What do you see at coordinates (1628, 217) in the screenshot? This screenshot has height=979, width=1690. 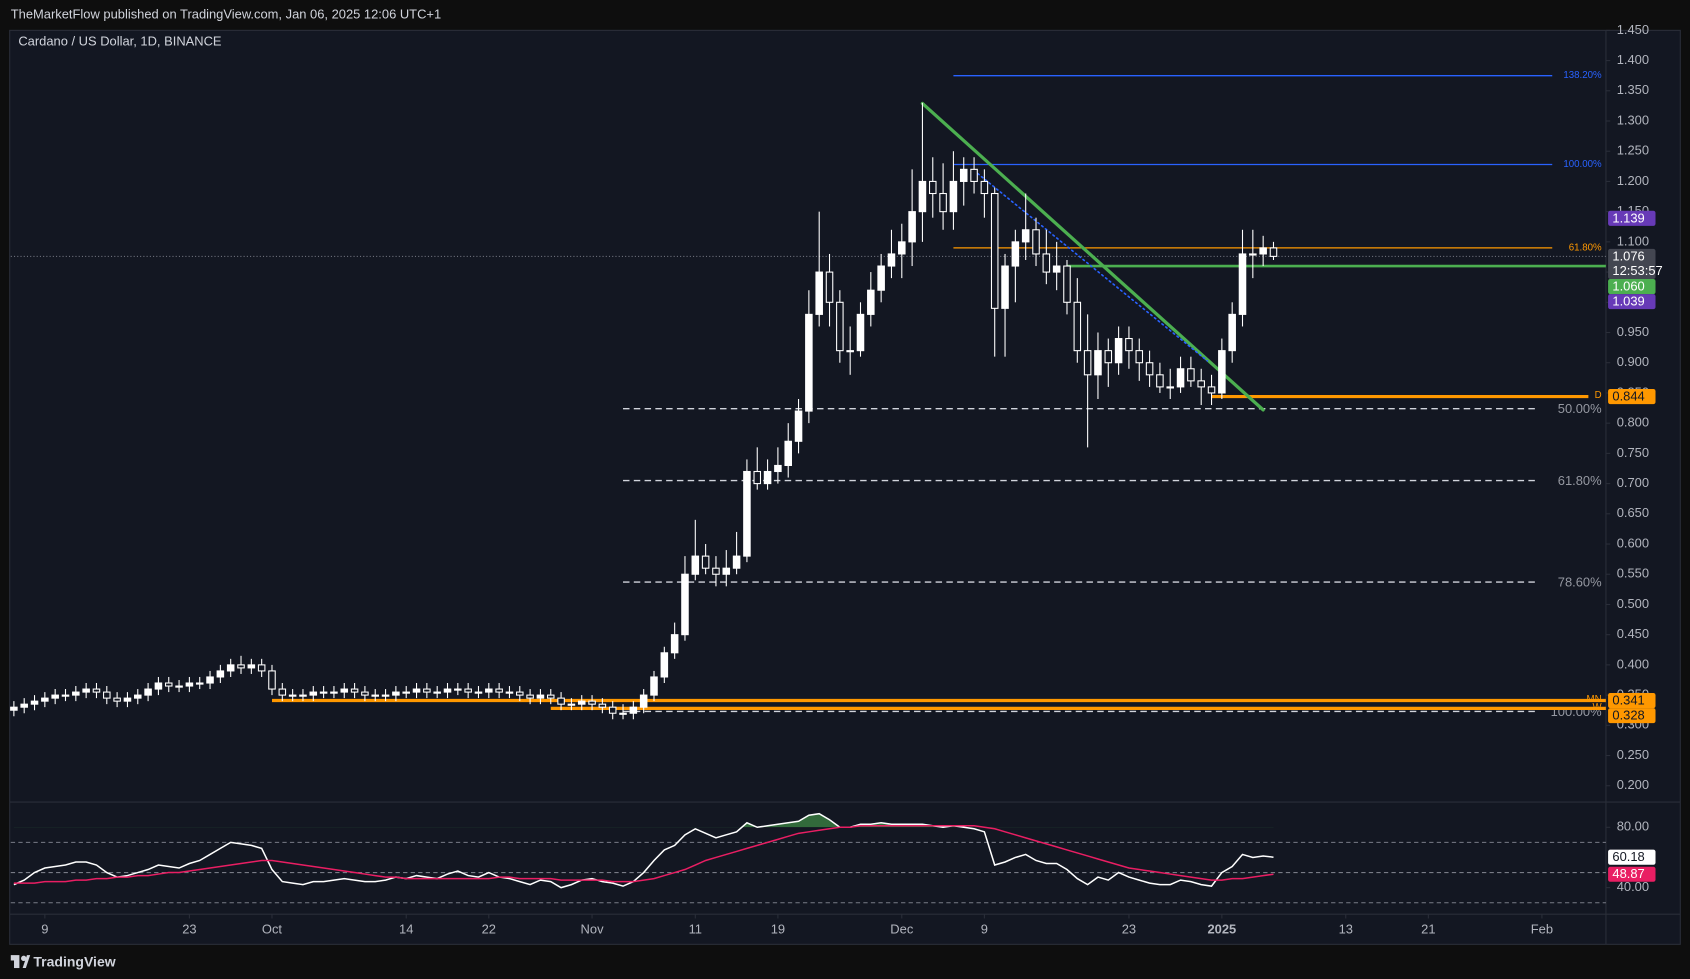 I see `price-badge-label: 1.139` at bounding box center [1628, 217].